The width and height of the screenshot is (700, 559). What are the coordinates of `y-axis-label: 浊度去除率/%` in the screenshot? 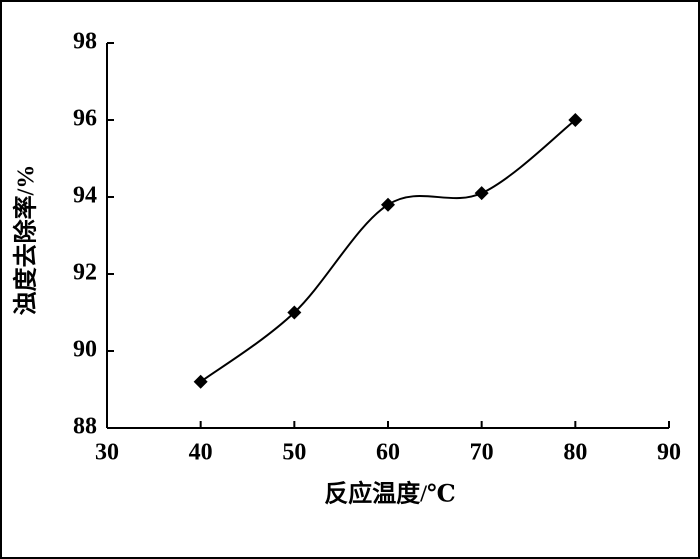 It's located at (26, 240).